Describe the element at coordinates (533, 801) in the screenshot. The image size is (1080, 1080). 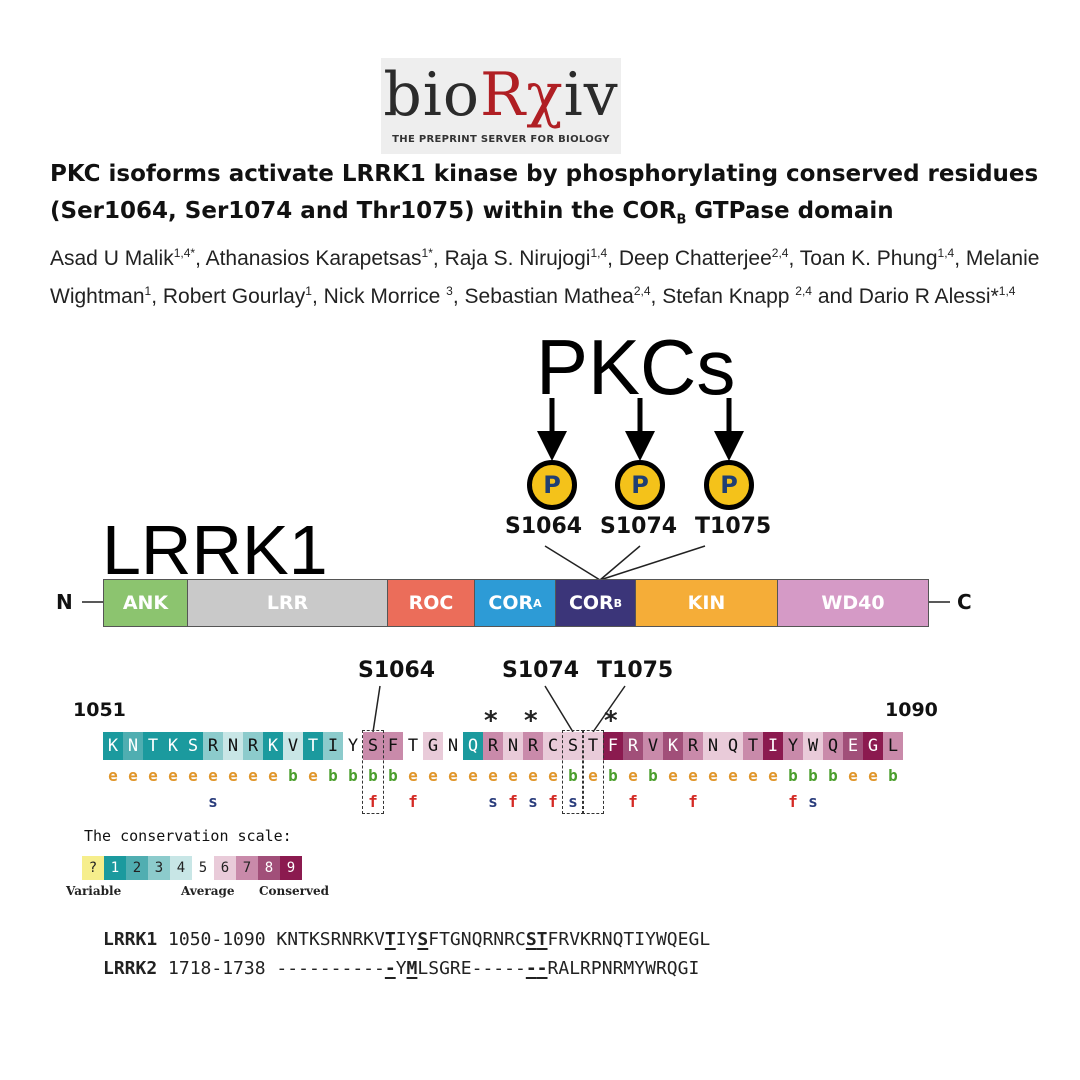
I see `function-code: s` at that location.